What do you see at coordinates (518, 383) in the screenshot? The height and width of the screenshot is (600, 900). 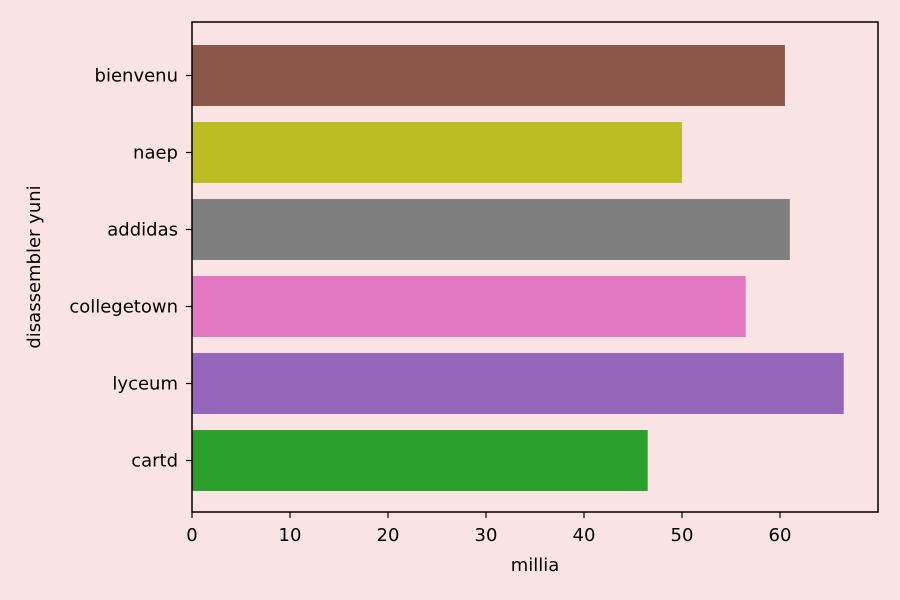 I see `bar-lyceum` at bounding box center [518, 383].